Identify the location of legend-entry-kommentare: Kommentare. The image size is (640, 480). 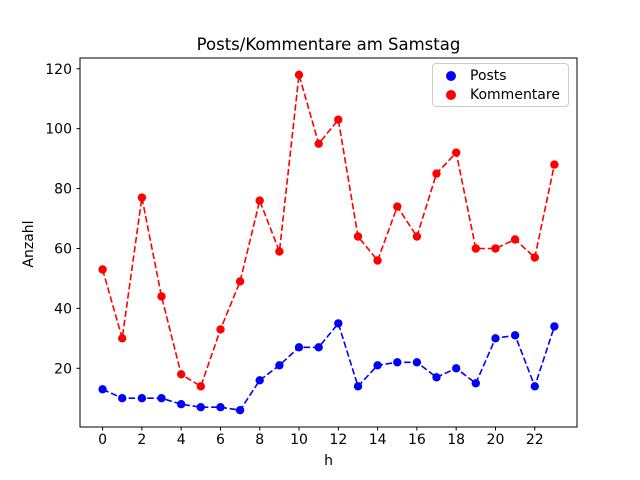
(500, 95).